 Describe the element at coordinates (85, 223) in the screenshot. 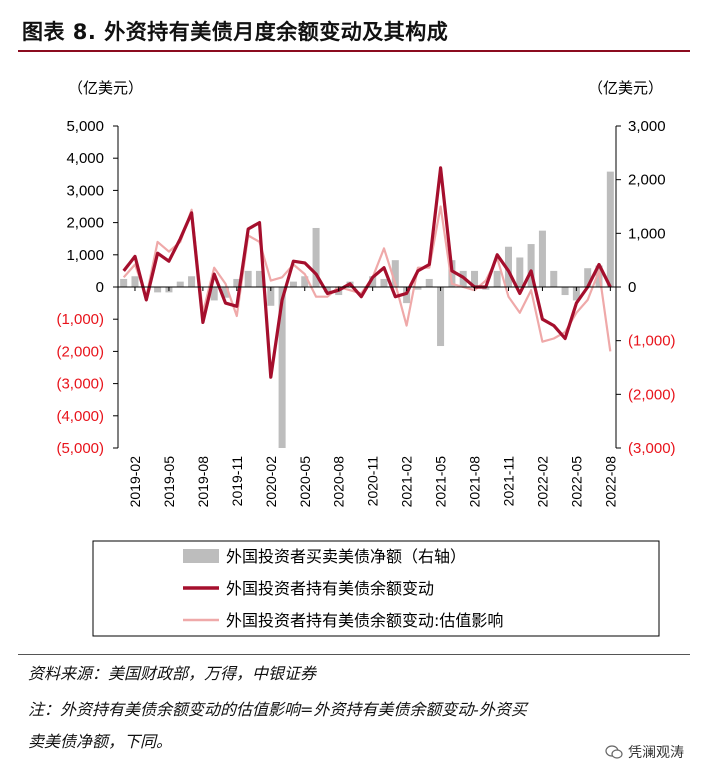

I see `left-tick-label: 2,000` at that location.